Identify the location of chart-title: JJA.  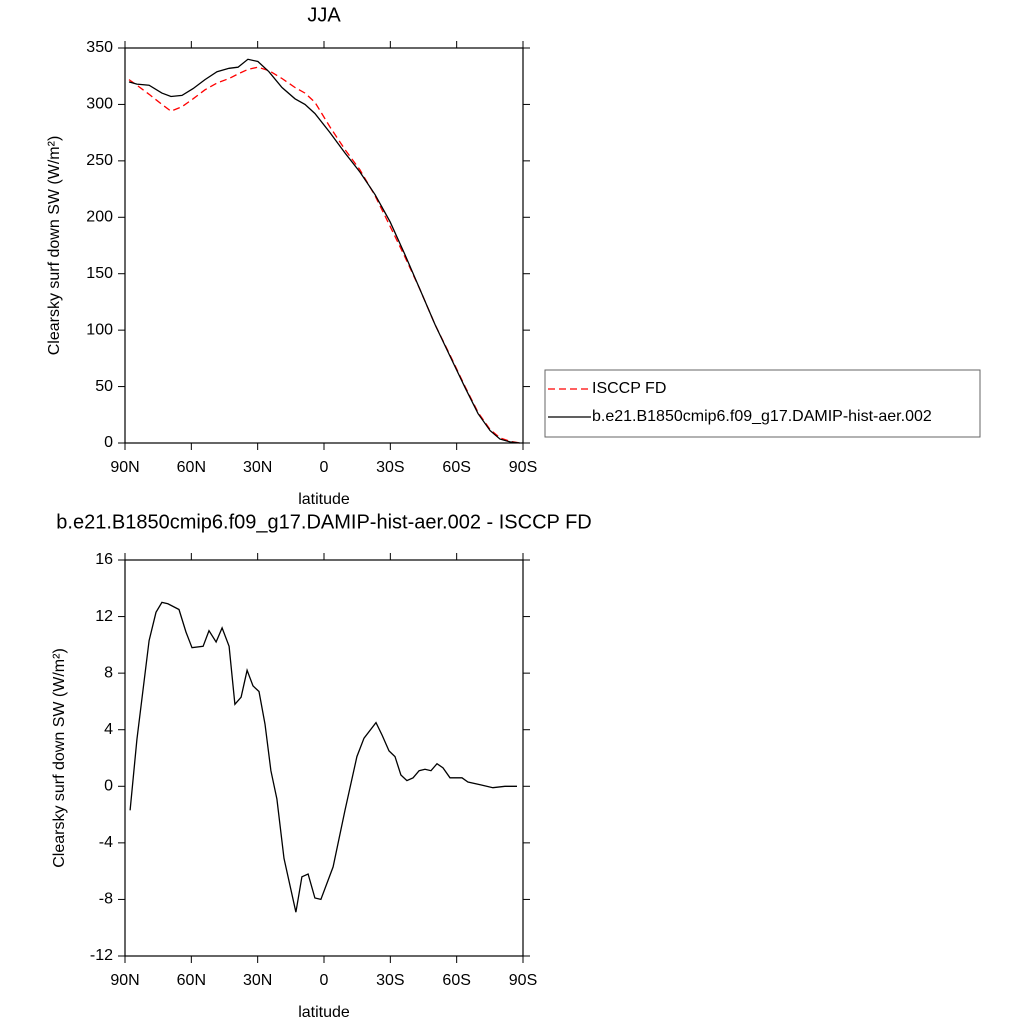
(324, 15).